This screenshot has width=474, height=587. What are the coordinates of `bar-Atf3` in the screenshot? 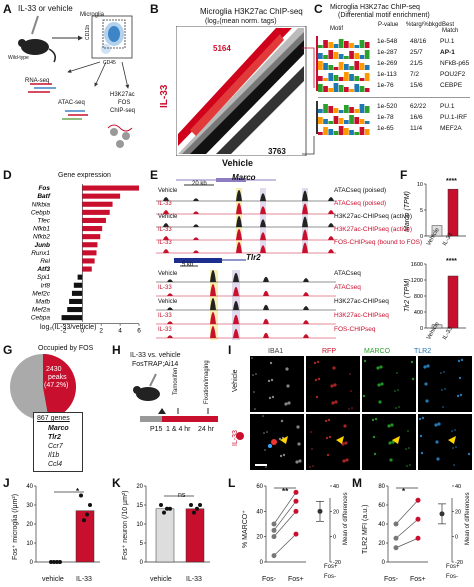 It's located at (87, 269).